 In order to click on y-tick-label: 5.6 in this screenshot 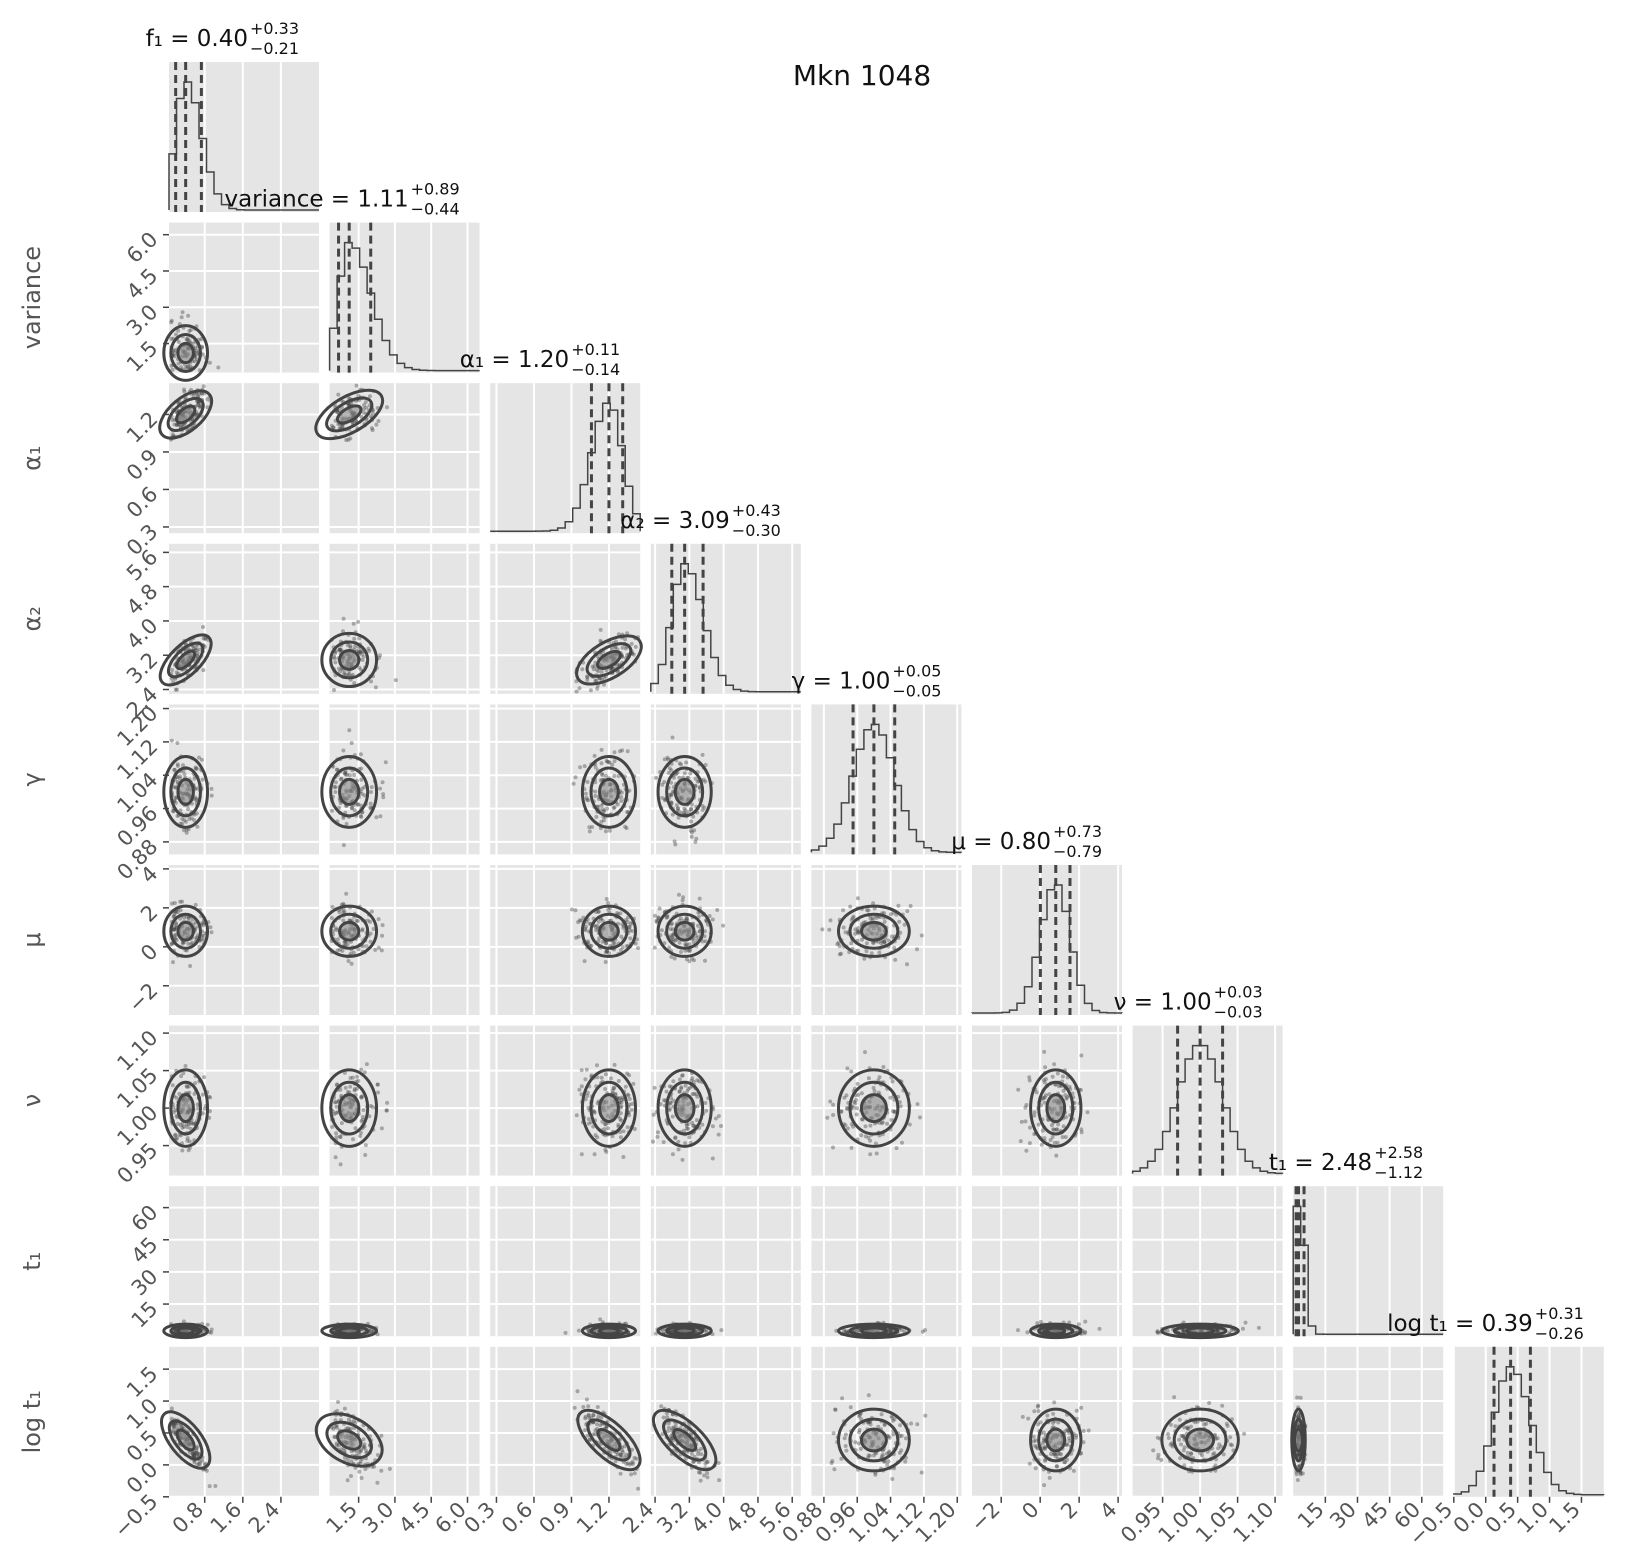, I will do `click(142, 565)`.